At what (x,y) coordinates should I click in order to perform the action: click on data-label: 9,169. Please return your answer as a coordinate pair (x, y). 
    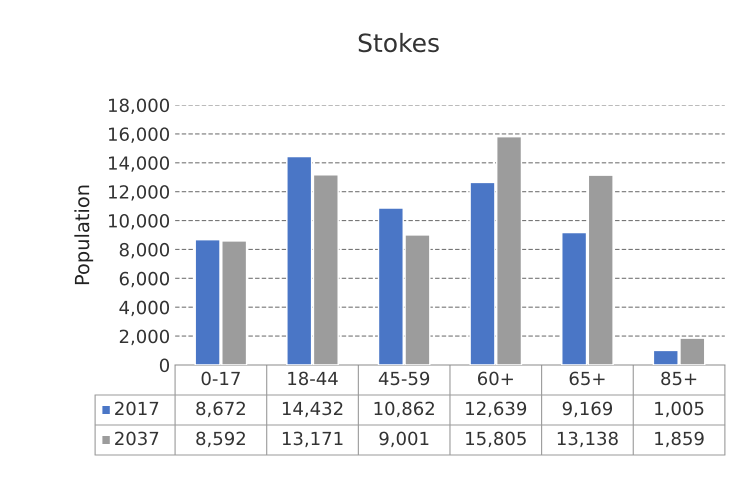
    Looking at the image, I should click on (587, 410).